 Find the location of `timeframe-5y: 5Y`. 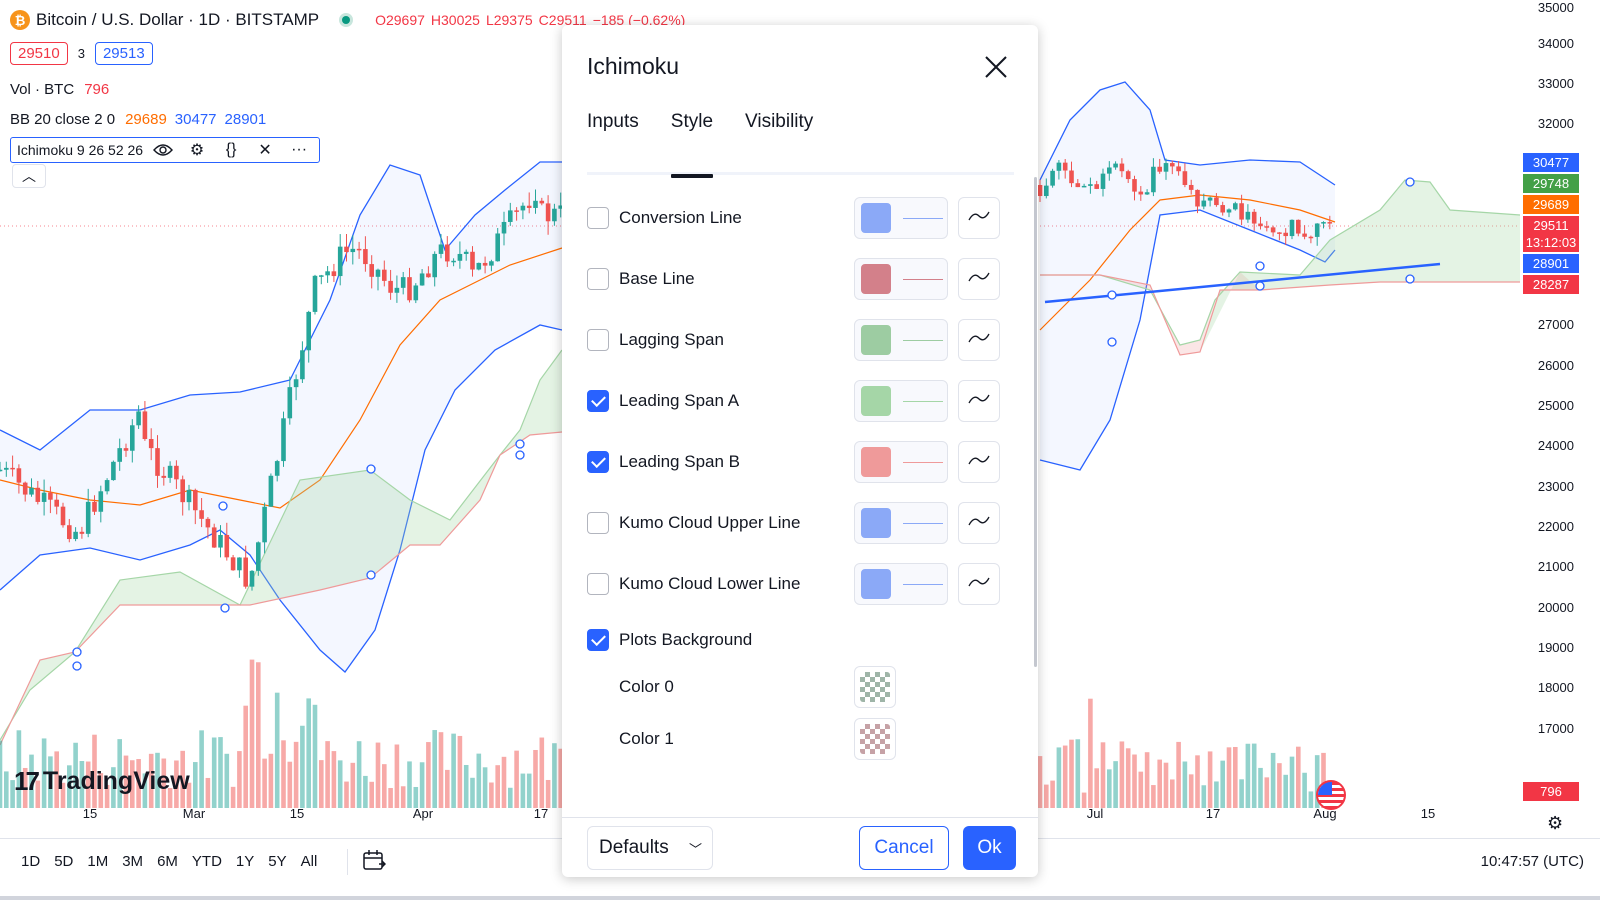

timeframe-5y: 5Y is located at coordinates (277, 861).